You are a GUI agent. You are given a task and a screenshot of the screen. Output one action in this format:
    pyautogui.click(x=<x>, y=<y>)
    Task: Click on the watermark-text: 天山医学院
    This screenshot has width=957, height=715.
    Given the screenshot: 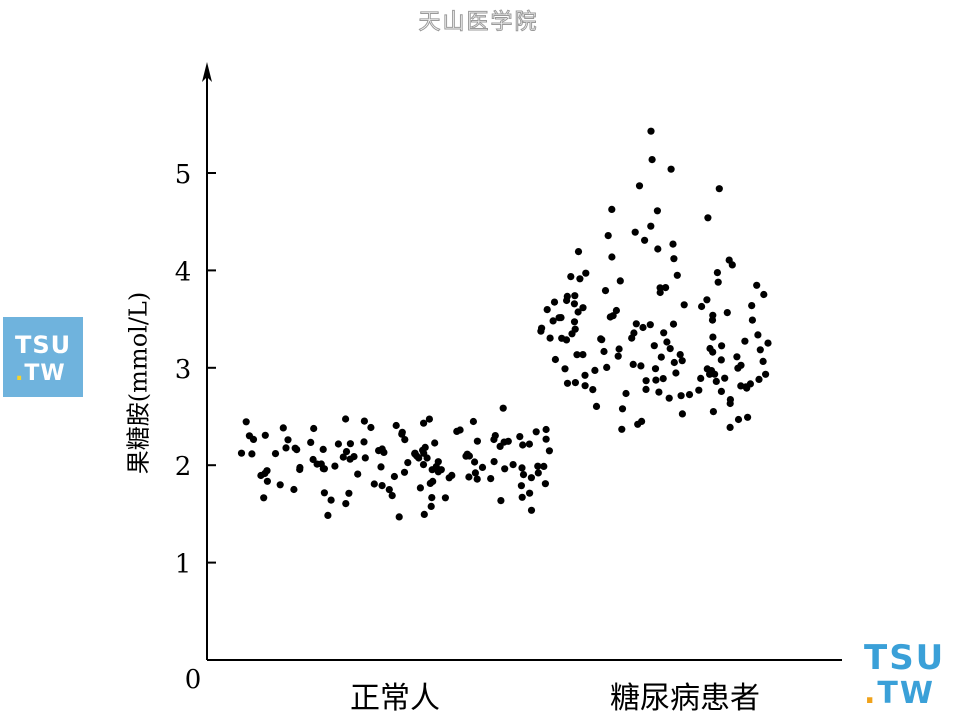 What is the action you would take?
    pyautogui.click(x=478, y=23)
    